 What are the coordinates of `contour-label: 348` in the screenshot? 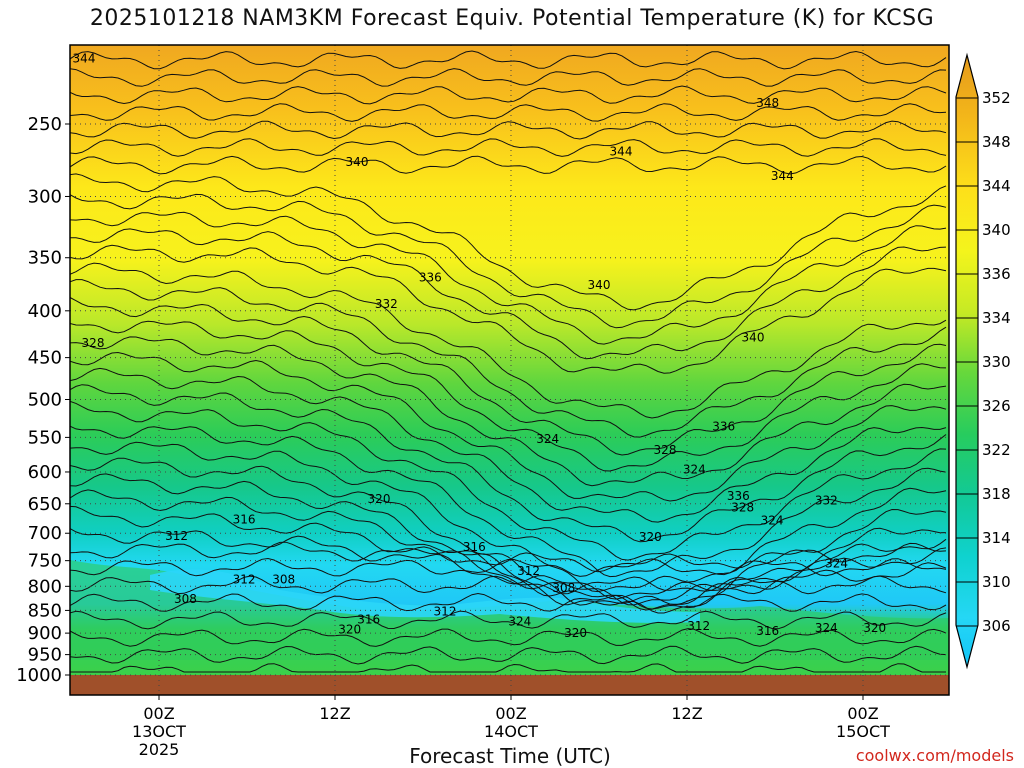 It's located at (767, 103).